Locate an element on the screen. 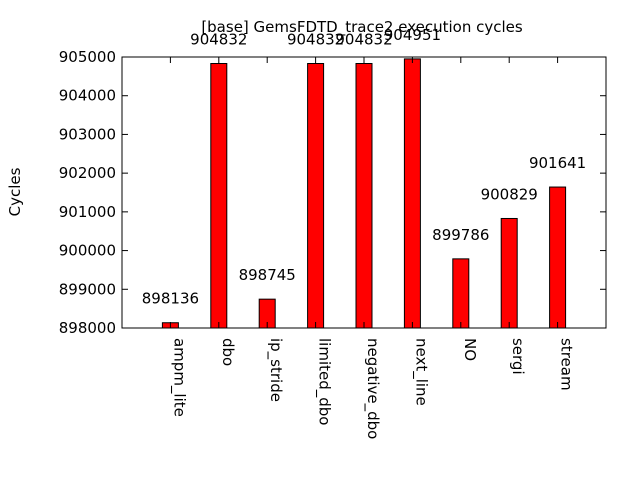 The image size is (640, 480). data-label: 904951 is located at coordinates (412, 35).